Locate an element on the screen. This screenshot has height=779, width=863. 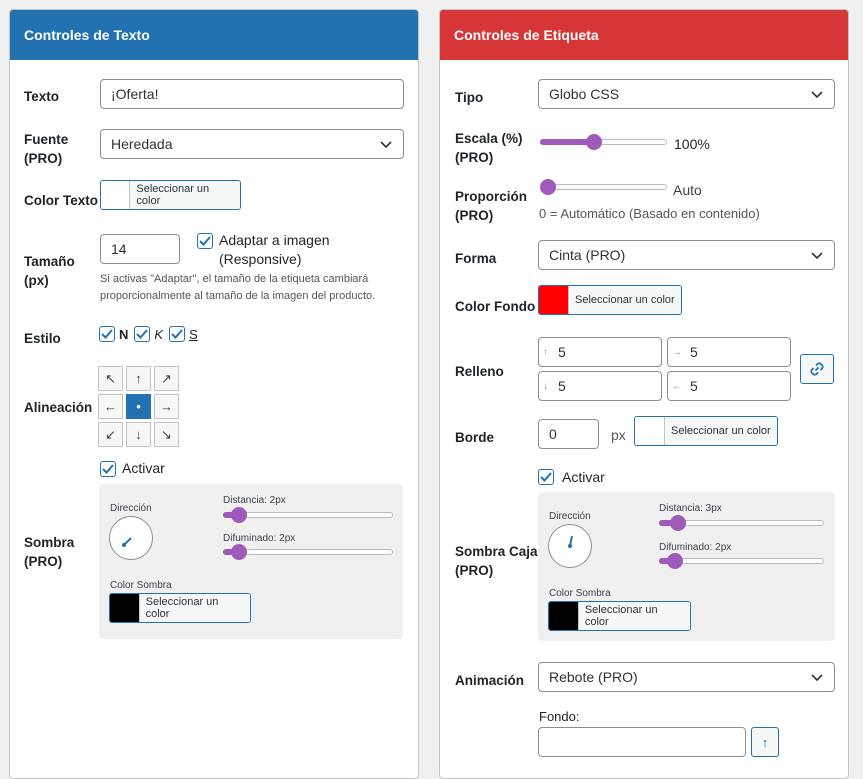
arrow-right-icon: → is located at coordinates (677, 352).